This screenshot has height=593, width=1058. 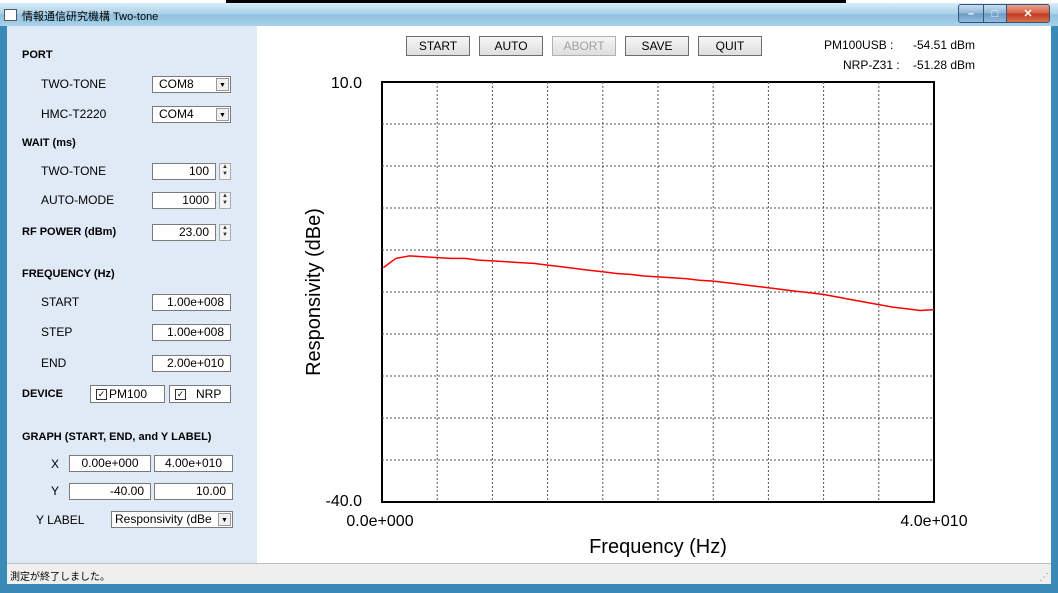 What do you see at coordinates (657, 46) in the screenshot?
I see `save-button: SAVE` at bounding box center [657, 46].